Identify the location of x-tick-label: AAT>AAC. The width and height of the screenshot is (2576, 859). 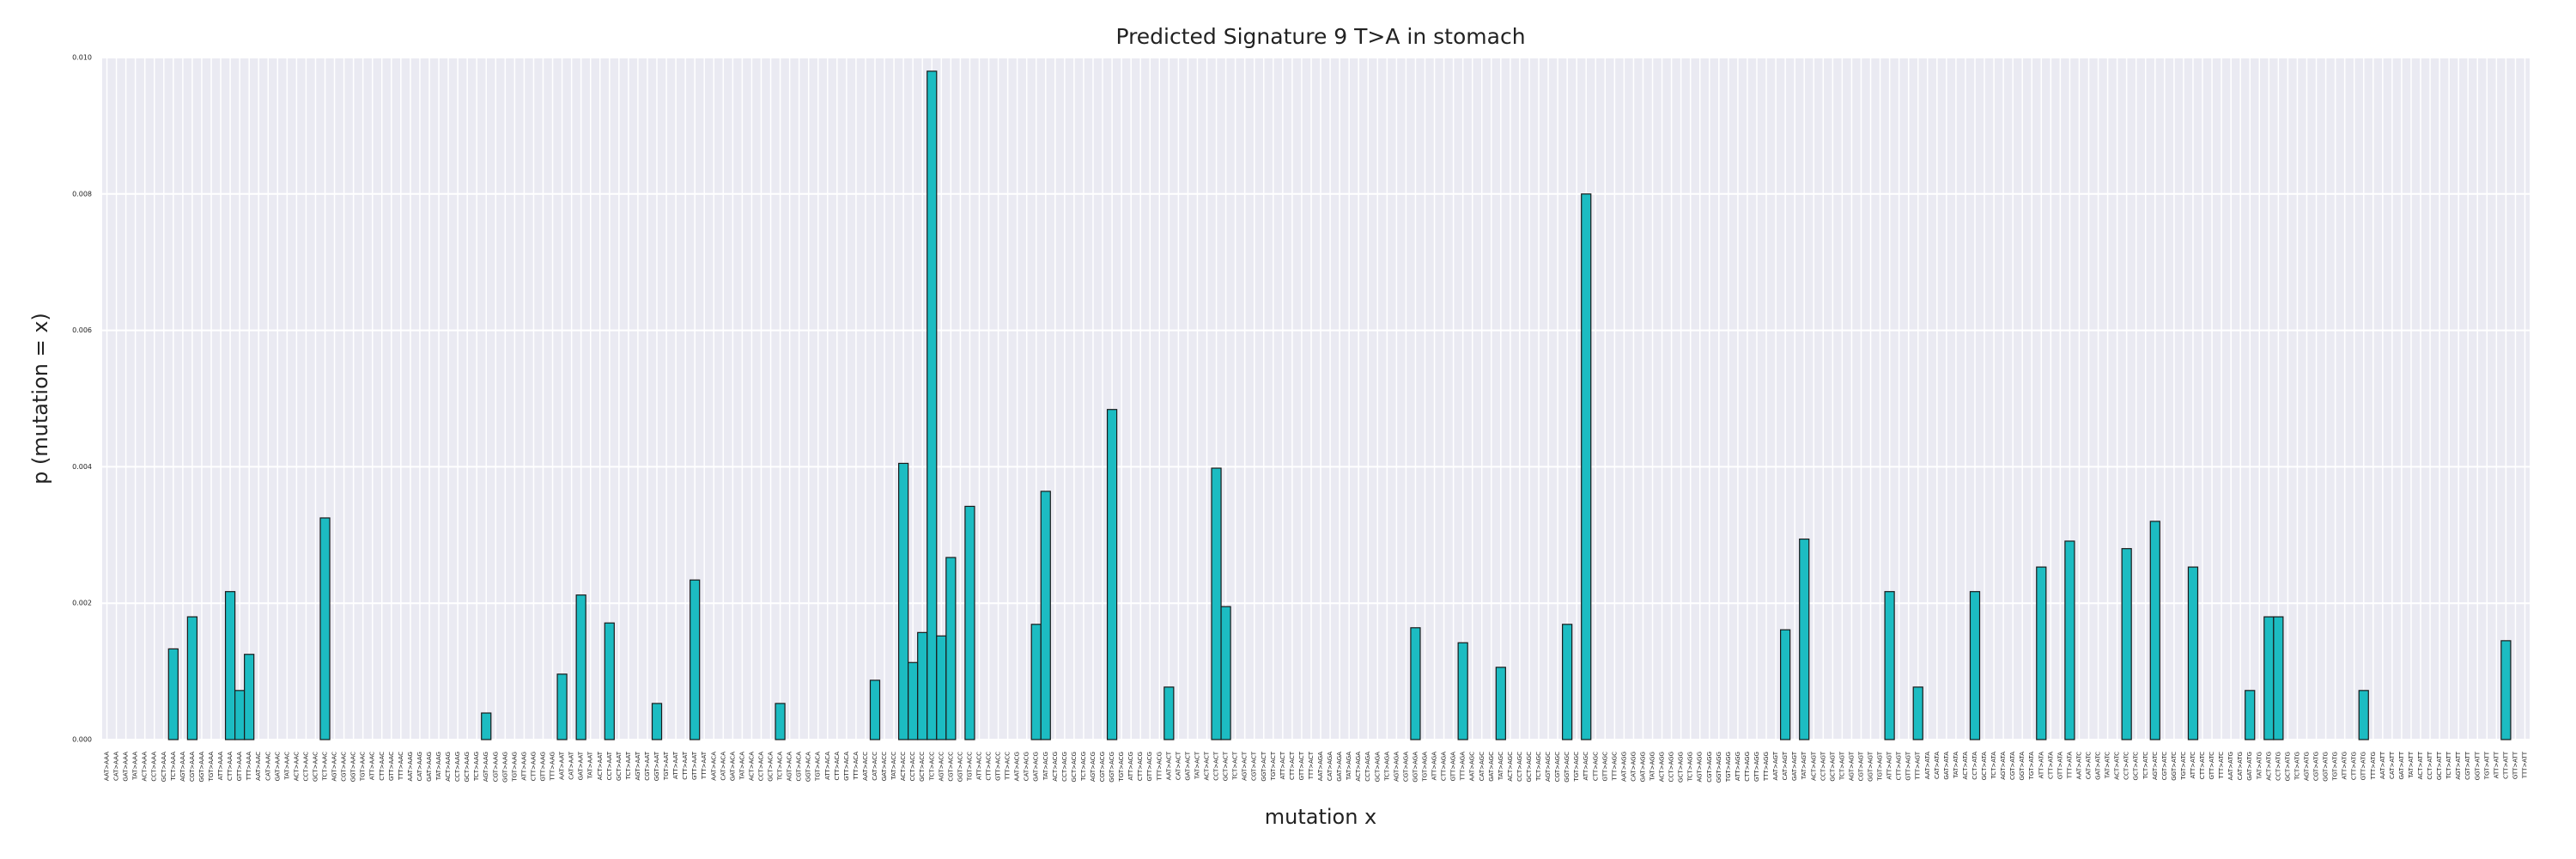
(258, 766).